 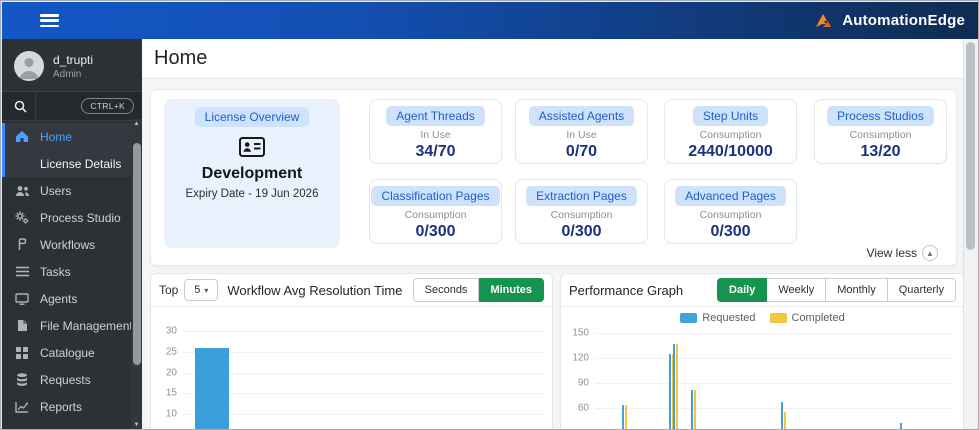 I want to click on quarterly-button: Quarterly, so click(x=921, y=290).